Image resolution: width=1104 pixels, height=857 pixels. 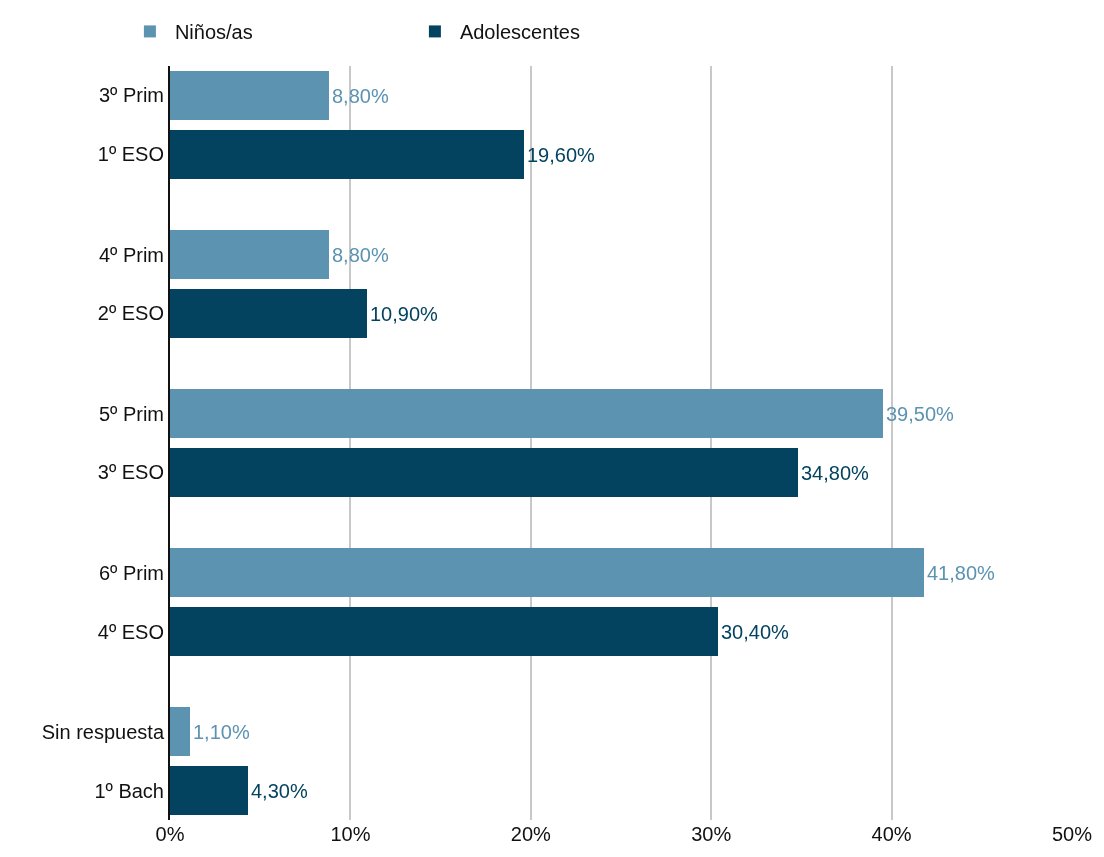 What do you see at coordinates (130, 313) in the screenshot?
I see `y-tick-label: 2º ESO` at bounding box center [130, 313].